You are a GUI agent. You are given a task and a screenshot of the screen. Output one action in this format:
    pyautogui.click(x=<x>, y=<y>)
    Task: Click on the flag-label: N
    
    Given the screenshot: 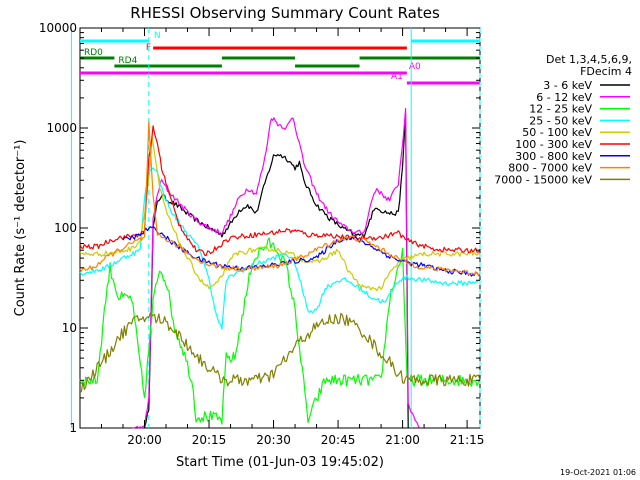 What is the action you would take?
    pyautogui.click(x=157, y=36)
    